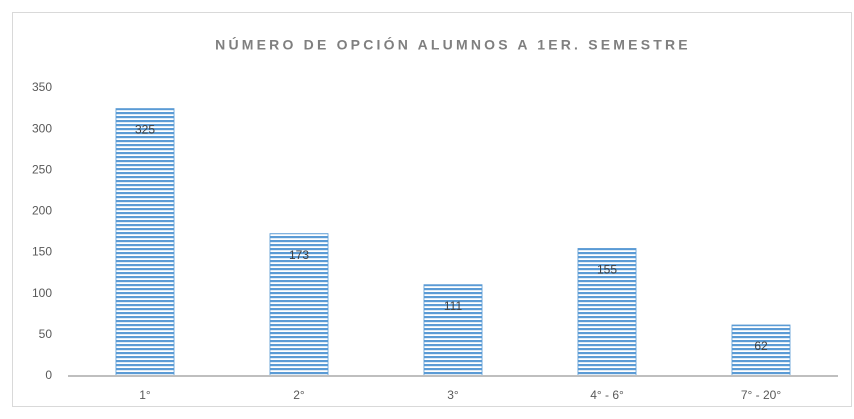  Describe the element at coordinates (761, 346) in the screenshot. I see `data-label: 62` at that location.